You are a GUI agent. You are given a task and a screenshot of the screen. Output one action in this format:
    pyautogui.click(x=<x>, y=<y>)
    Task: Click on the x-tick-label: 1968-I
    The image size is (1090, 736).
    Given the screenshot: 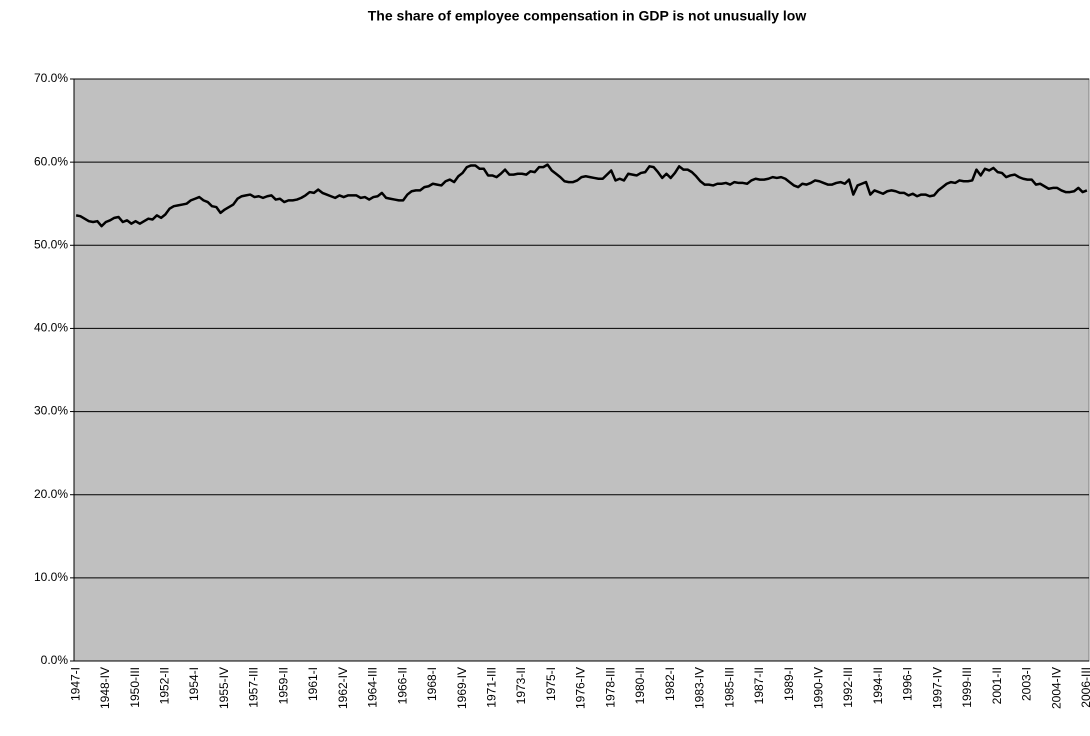 What is the action you would take?
    pyautogui.click(x=432, y=684)
    